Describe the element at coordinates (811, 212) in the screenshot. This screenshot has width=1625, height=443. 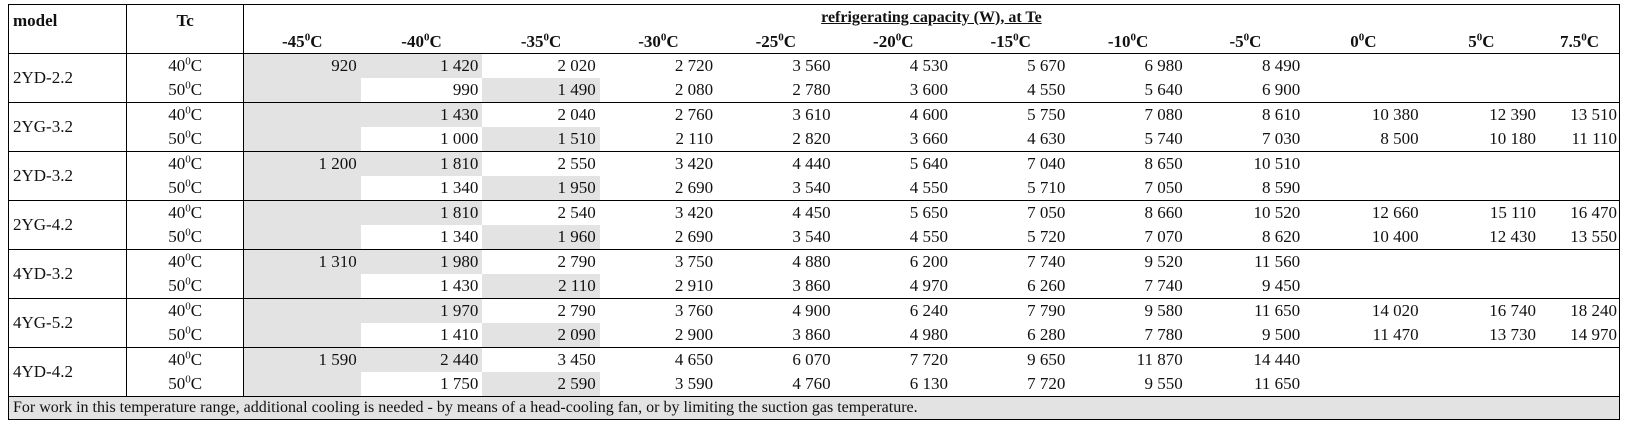
I see `capacity-cell: 4 450` at that location.